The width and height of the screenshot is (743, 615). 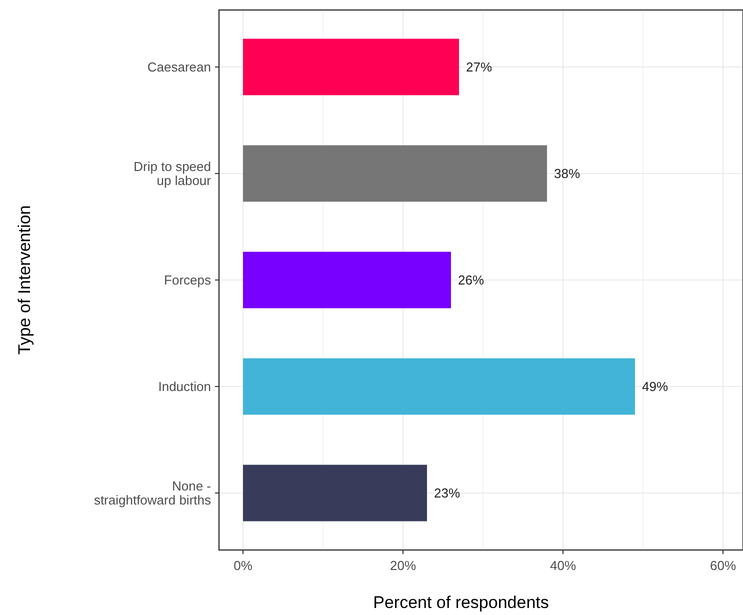 What do you see at coordinates (461, 602) in the screenshot?
I see `x-axis-title: Percent of respondents` at bounding box center [461, 602].